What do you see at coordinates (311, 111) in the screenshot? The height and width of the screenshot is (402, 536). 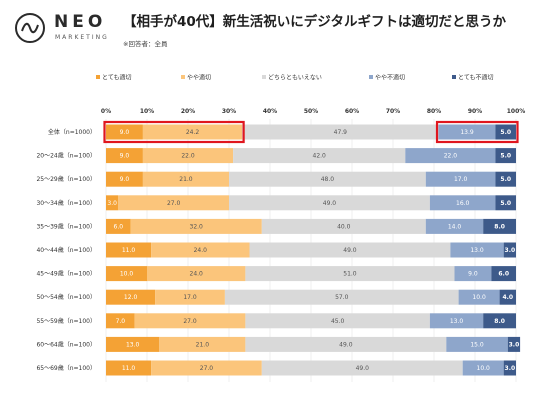 I see `x-tick-label: 50%` at bounding box center [311, 111].